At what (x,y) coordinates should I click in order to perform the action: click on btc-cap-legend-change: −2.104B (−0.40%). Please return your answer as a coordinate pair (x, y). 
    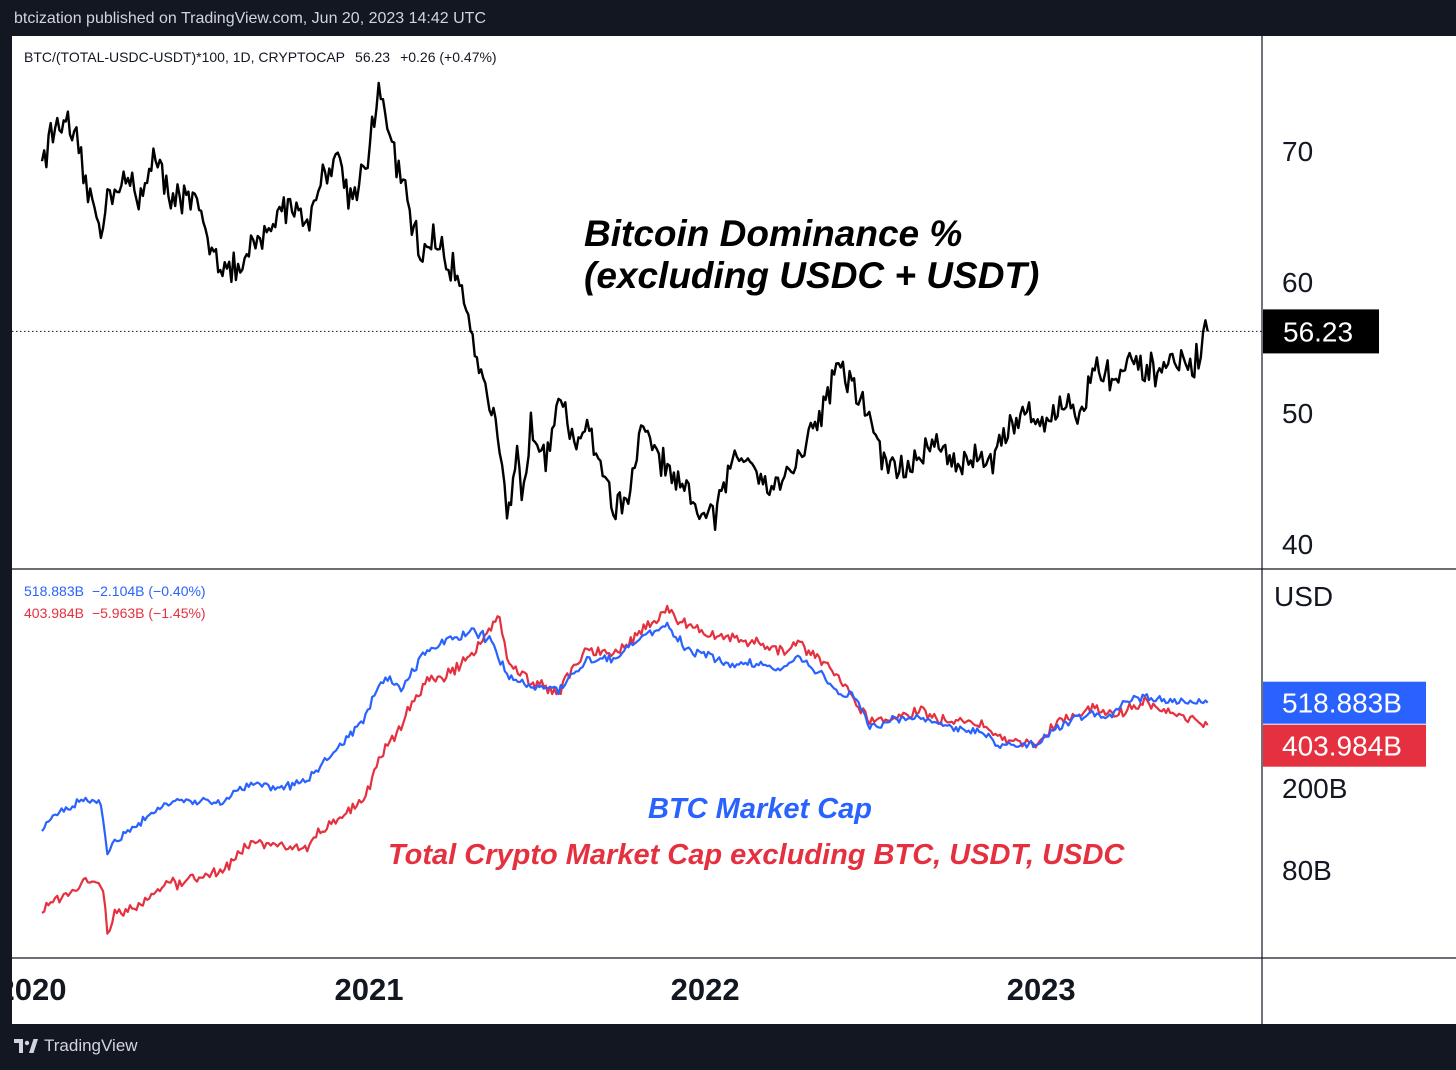
    Looking at the image, I should click on (149, 591).